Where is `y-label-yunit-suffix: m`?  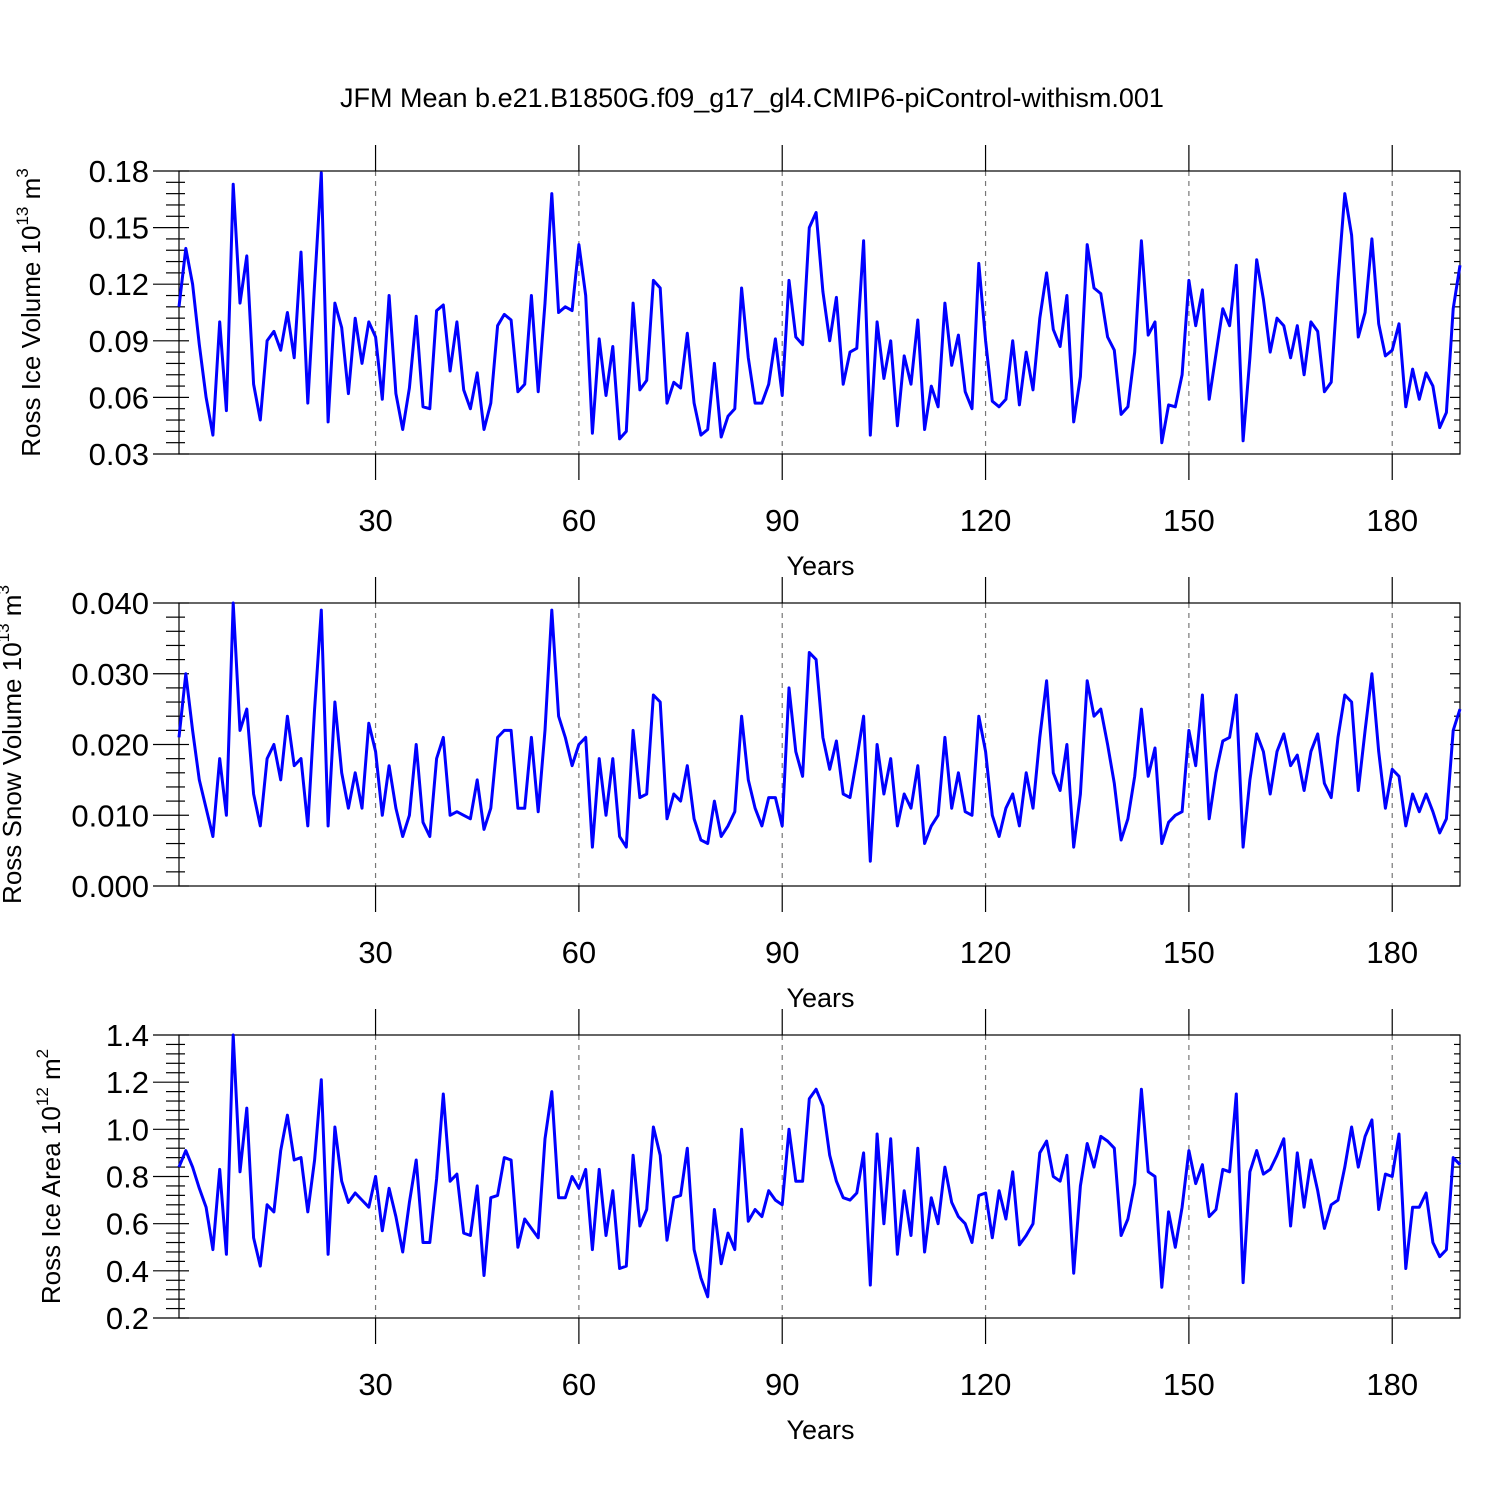
y-label-yunit-suffix: m is located at coordinates (31, 192).